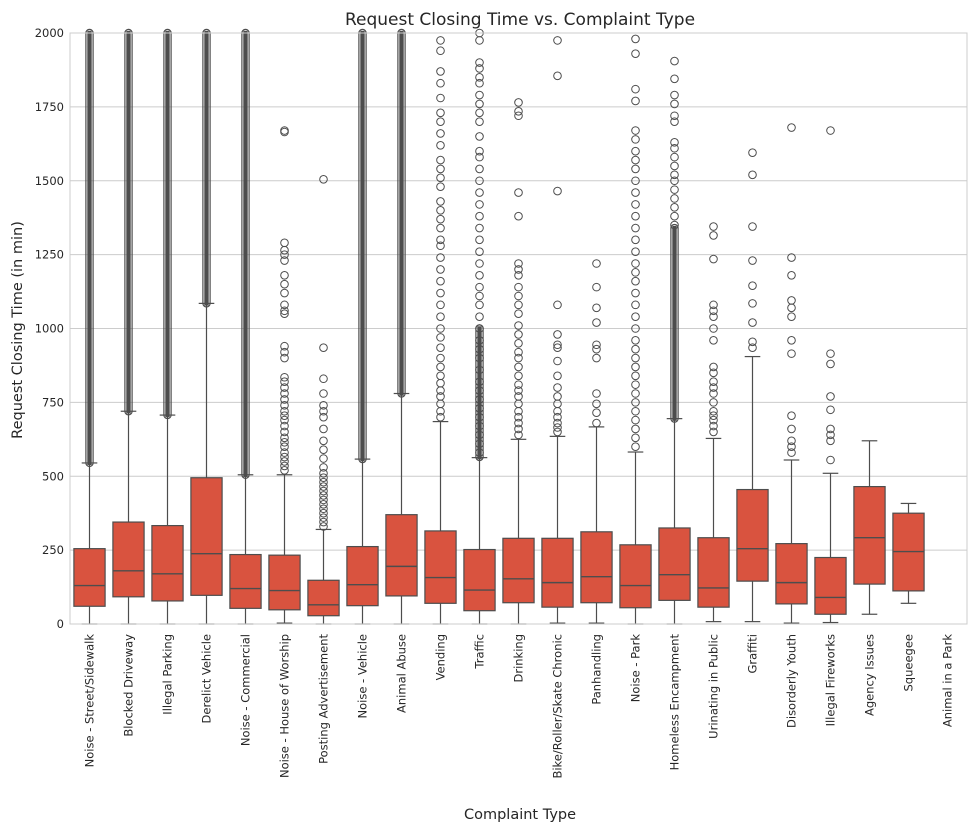  Describe the element at coordinates (168, 674) in the screenshot. I see `x-tick-label: Illegal Parking` at that location.